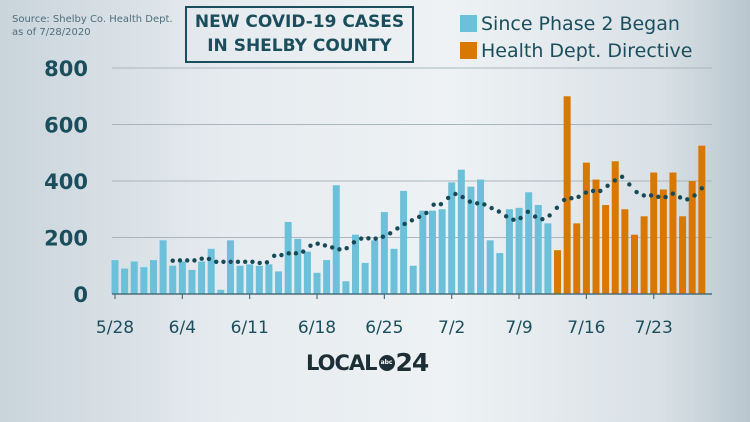  I want to click on y-tick-label: 200, so click(66, 239).